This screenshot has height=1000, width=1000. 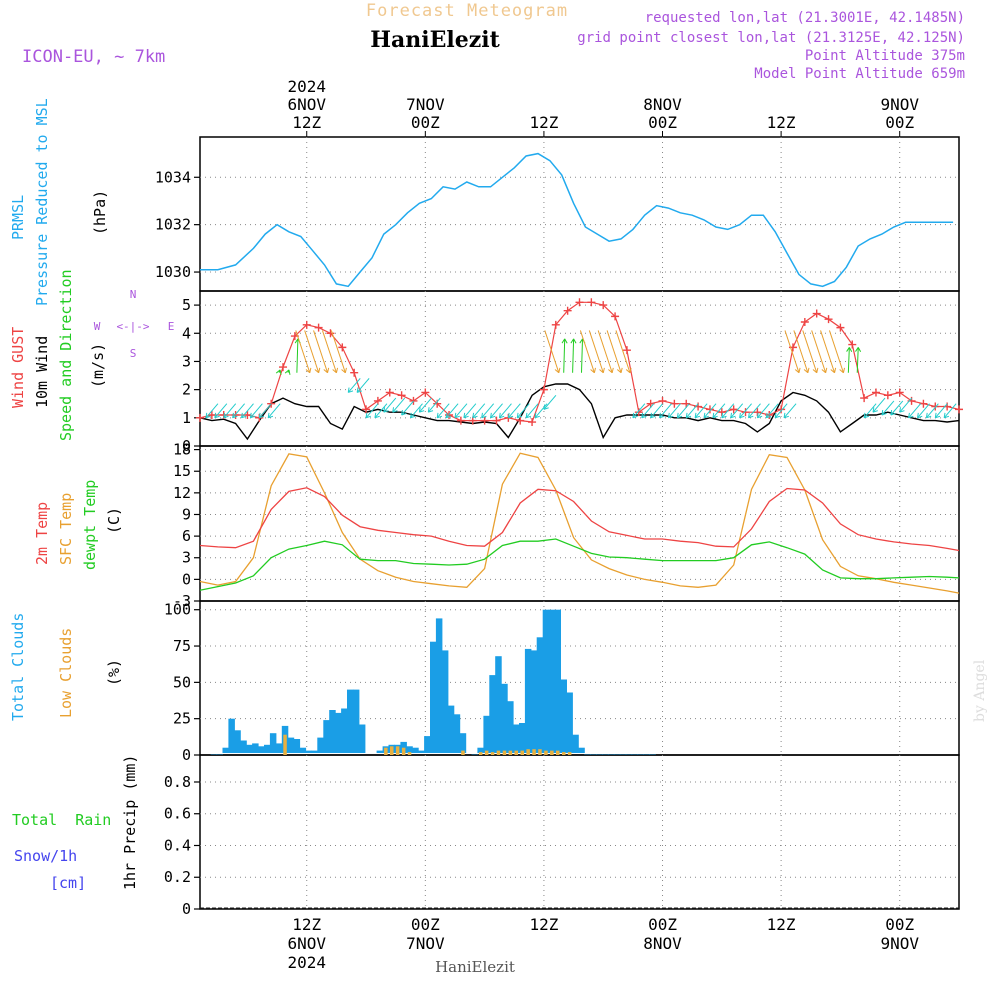 What do you see at coordinates (306, 943) in the screenshot?
I see `bottom-axis-label: 6NOV` at bounding box center [306, 943].